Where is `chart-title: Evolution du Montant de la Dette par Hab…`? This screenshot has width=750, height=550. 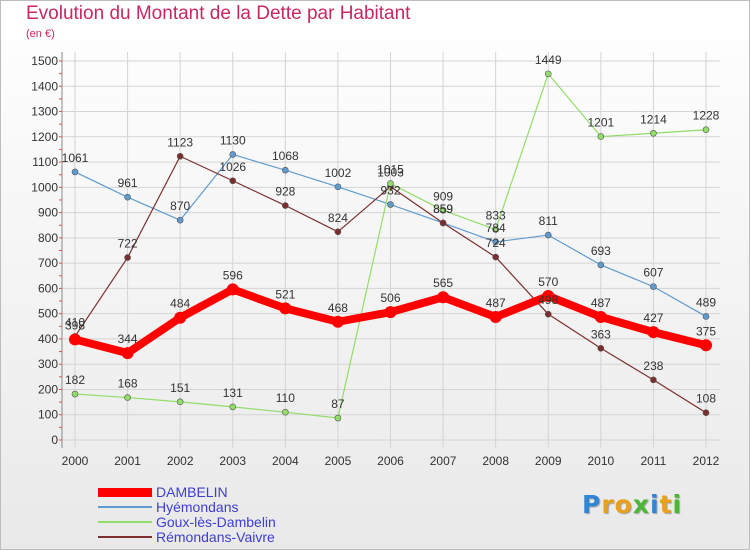
chart-title: Evolution du Montant de la Dette par Hab… is located at coordinates (218, 13).